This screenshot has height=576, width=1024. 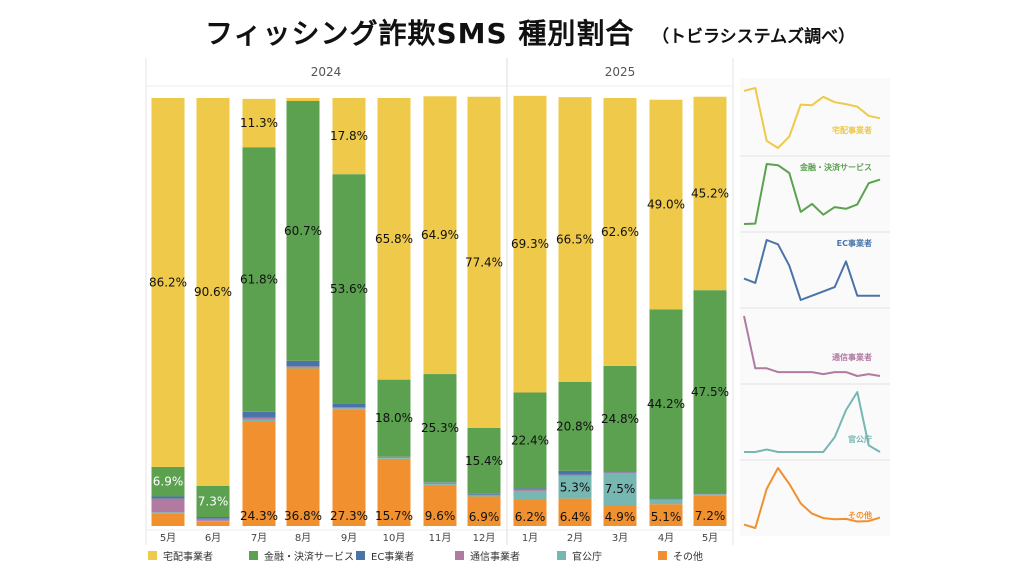 I want to click on x-tick-label: 8月, so click(x=303, y=538).